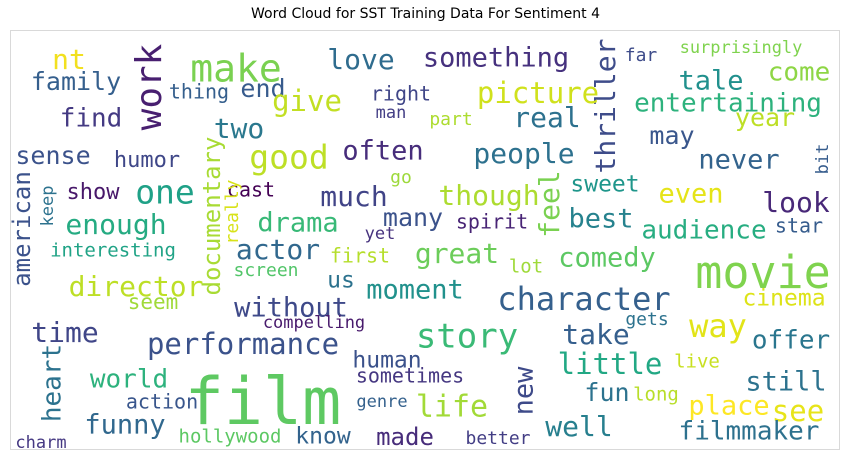 The width and height of the screenshot is (851, 457). I want to click on word-genre: genre, so click(381, 402).